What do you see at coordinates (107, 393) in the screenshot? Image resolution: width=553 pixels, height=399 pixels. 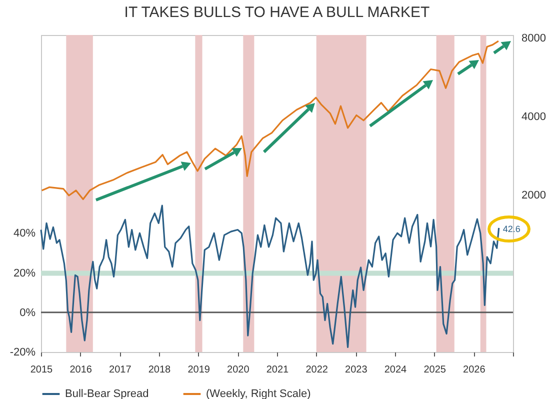 I see `legend-label: Bull-Bear Spread` at bounding box center [107, 393].